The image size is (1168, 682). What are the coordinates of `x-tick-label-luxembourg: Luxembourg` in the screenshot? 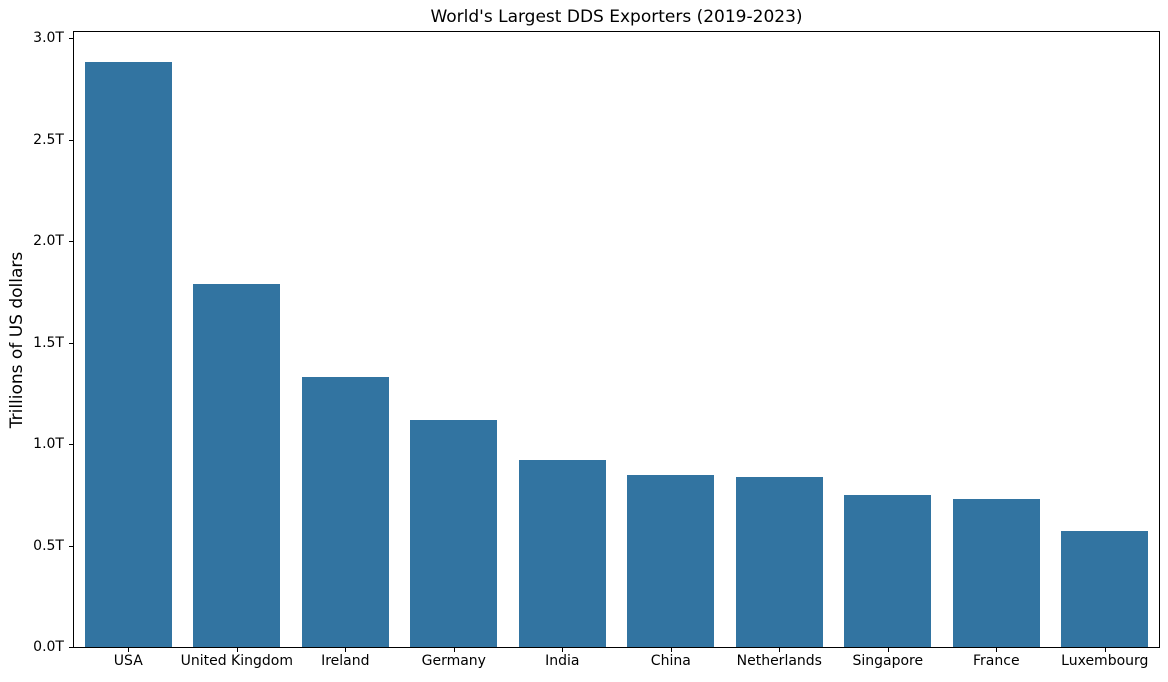 It's located at (1105, 661).